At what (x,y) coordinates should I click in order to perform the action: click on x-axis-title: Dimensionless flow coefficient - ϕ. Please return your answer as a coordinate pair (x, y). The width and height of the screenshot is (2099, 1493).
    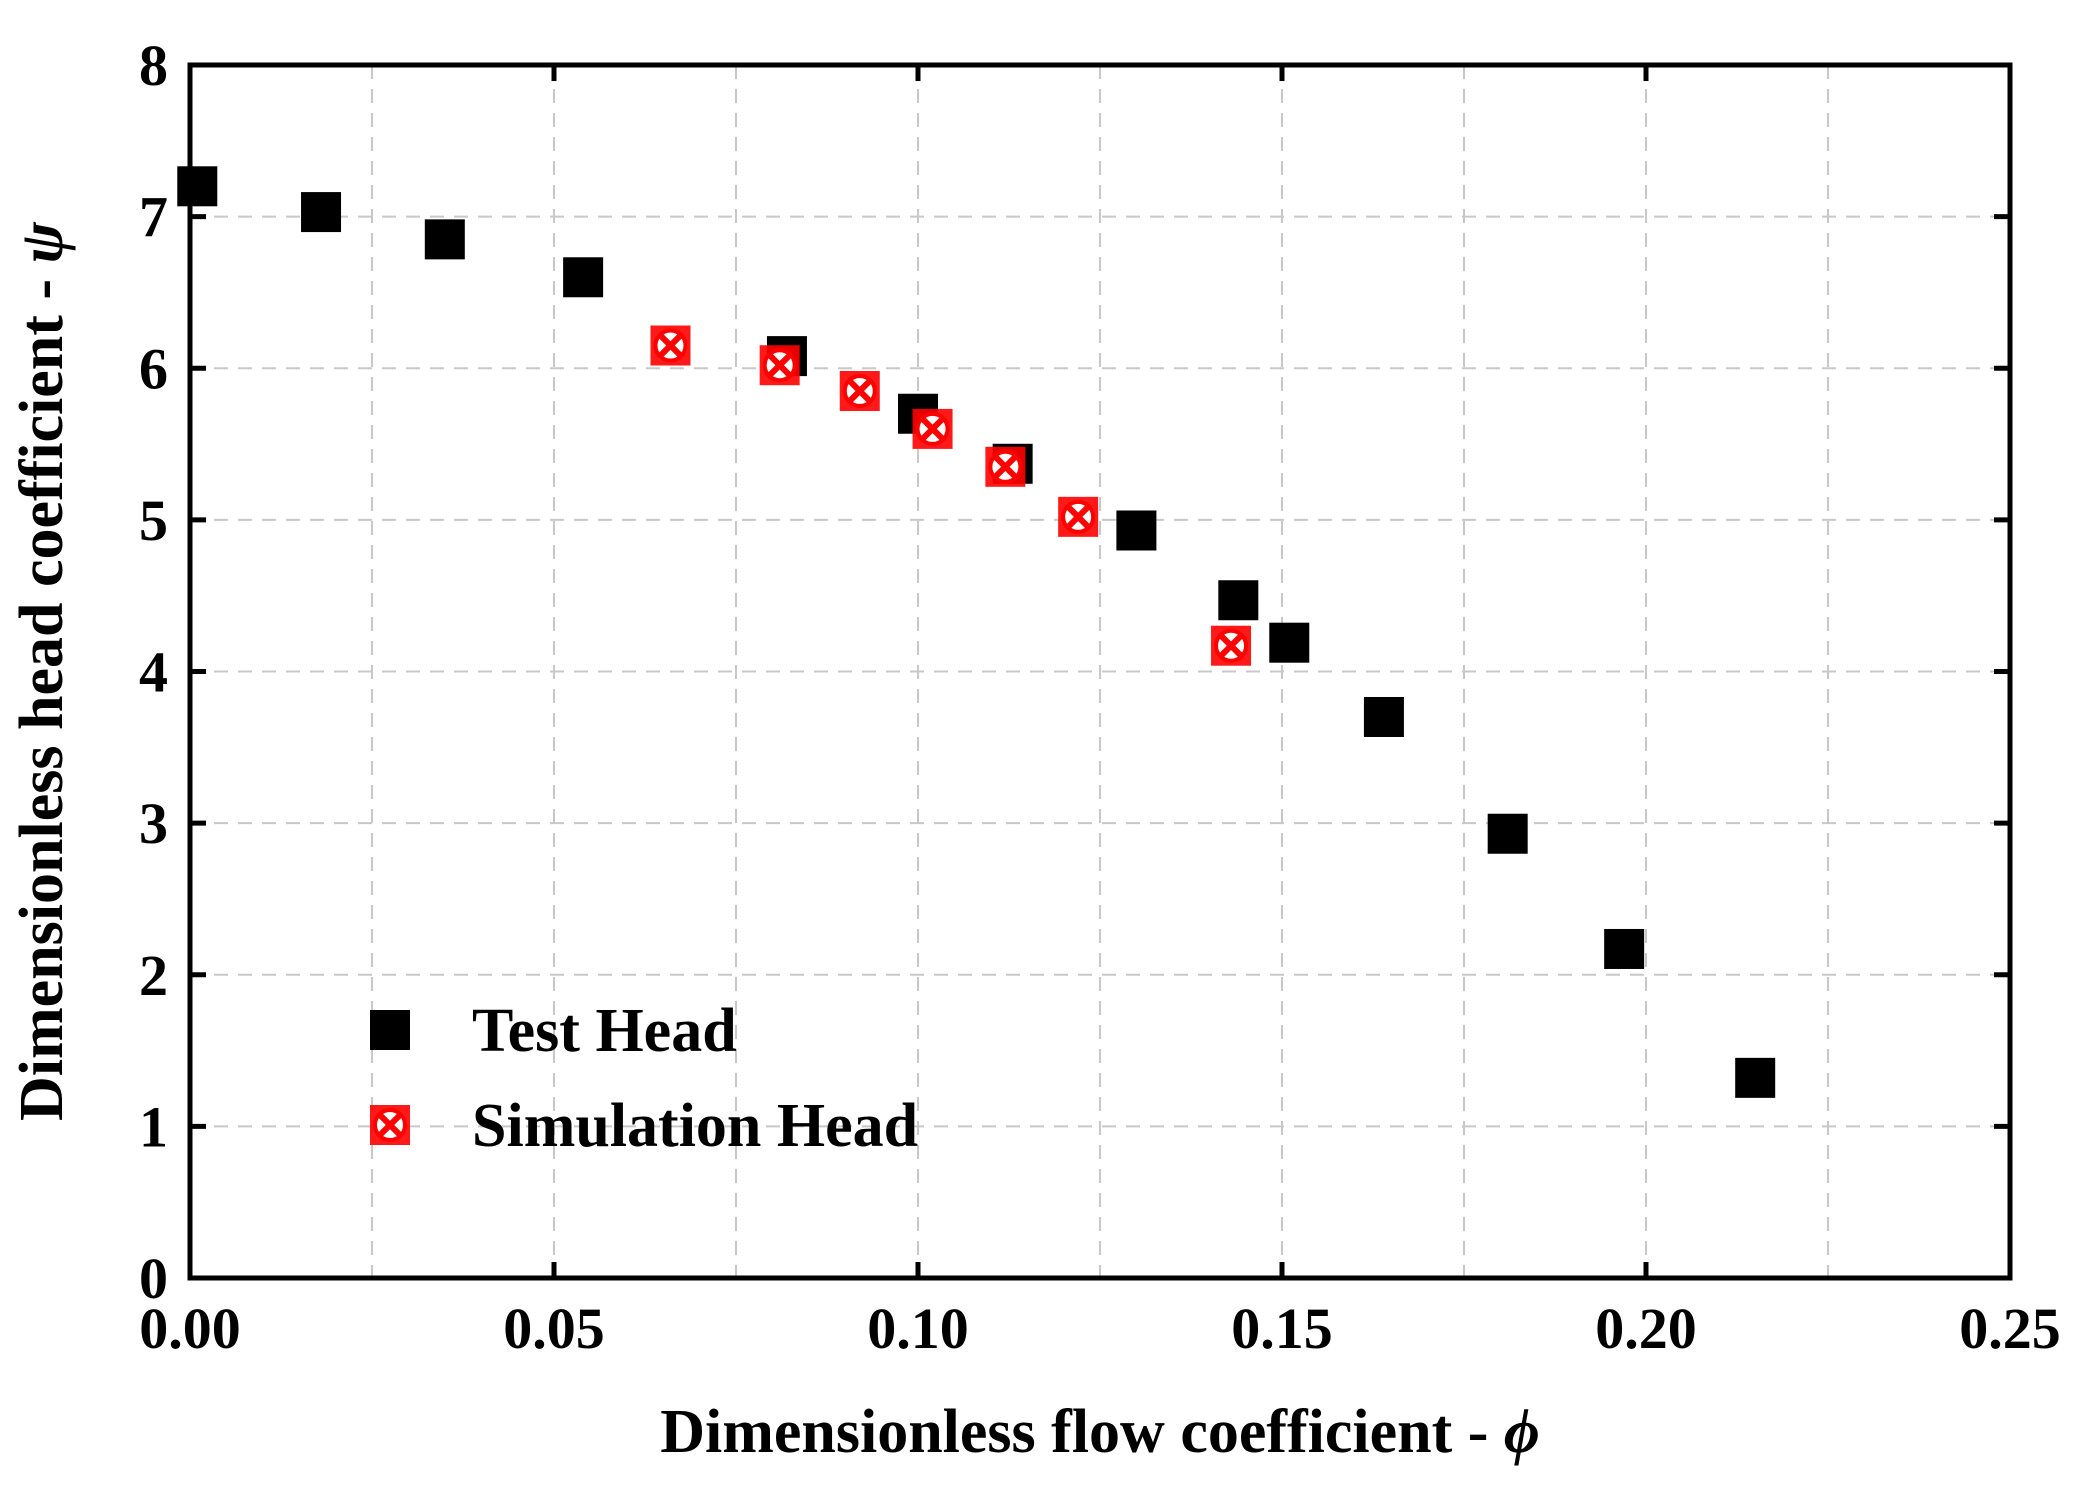
    Looking at the image, I should click on (1100, 1432).